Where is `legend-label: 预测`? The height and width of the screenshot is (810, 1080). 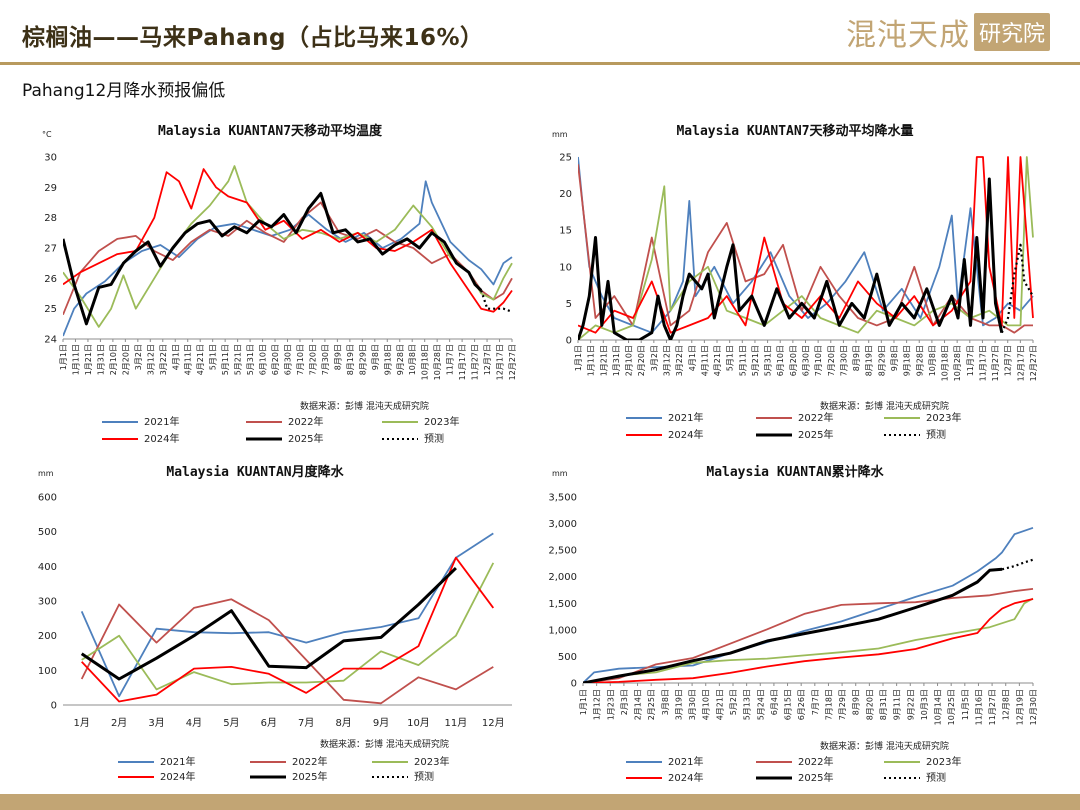 legend-label: 预测 is located at coordinates (434, 438).